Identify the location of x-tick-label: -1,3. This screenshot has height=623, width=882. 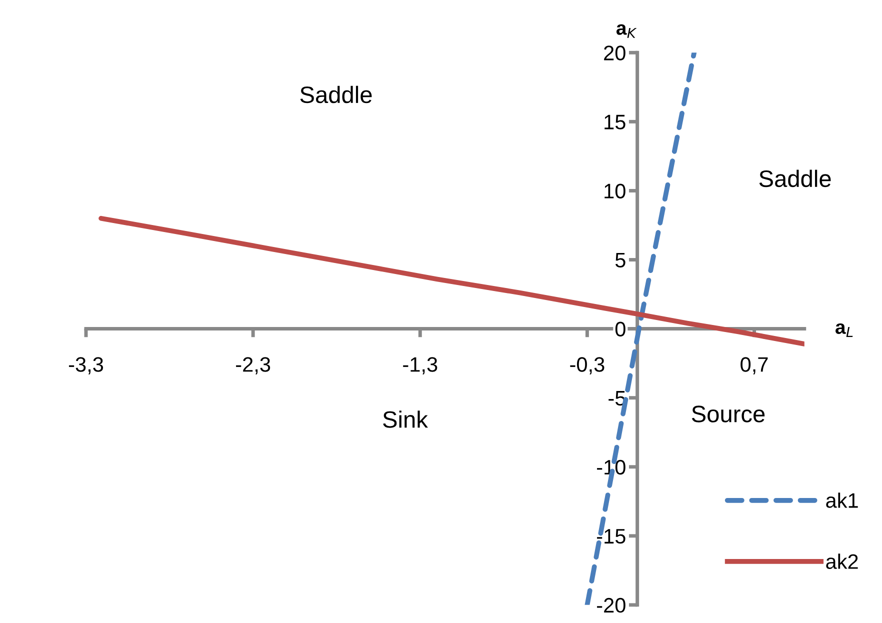
(420, 365).